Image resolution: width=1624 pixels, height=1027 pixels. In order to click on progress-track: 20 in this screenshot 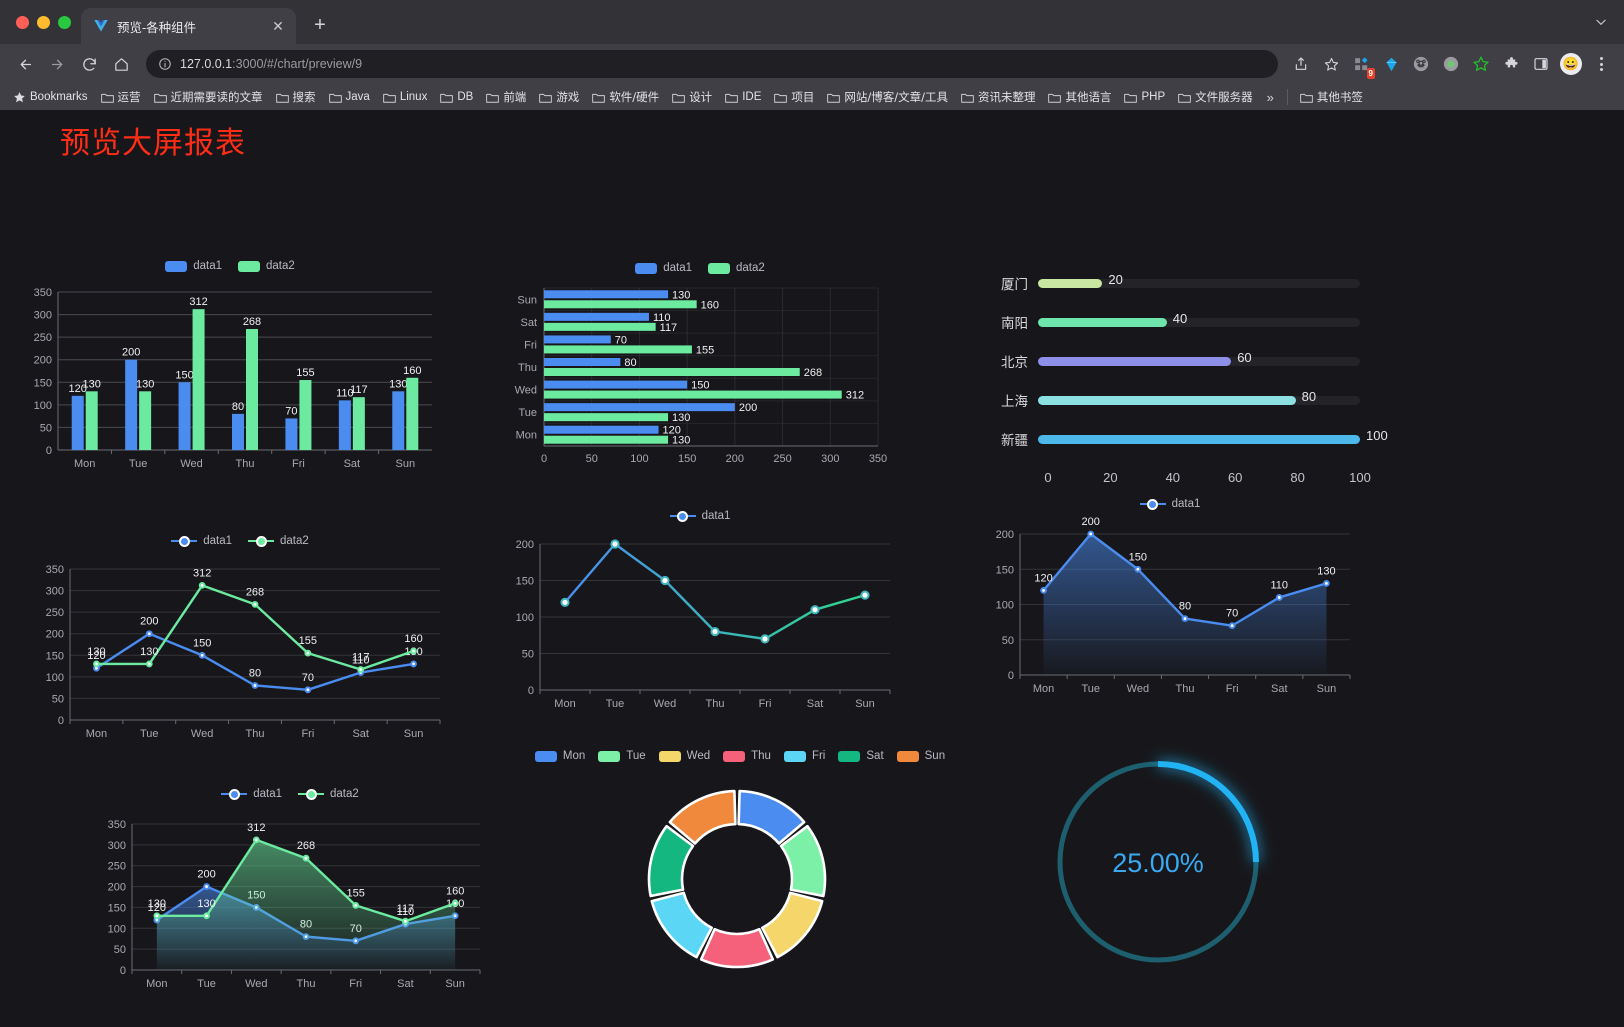, I will do `click(1199, 280)`.